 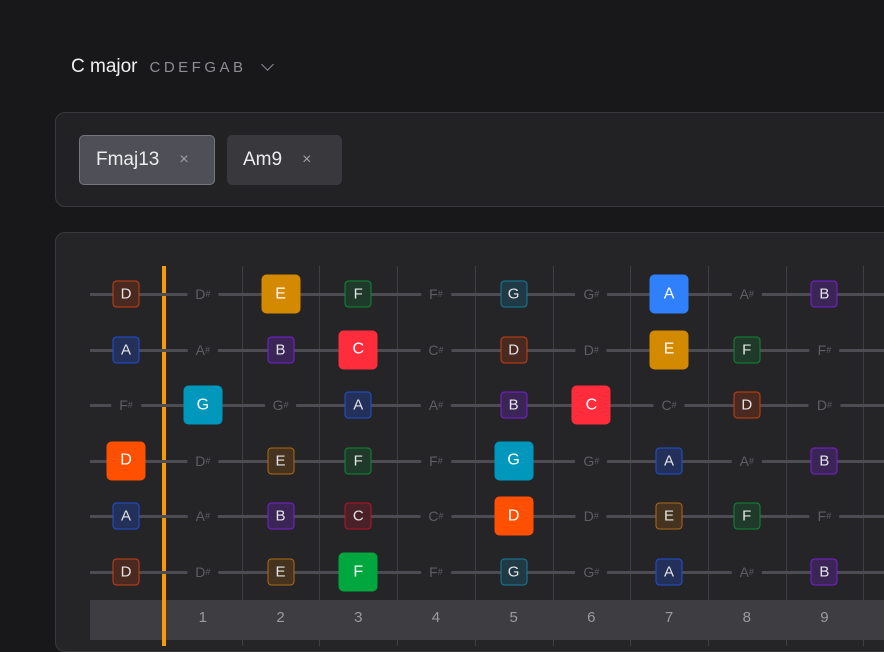 What do you see at coordinates (669, 617) in the screenshot?
I see `fret-number: 7` at bounding box center [669, 617].